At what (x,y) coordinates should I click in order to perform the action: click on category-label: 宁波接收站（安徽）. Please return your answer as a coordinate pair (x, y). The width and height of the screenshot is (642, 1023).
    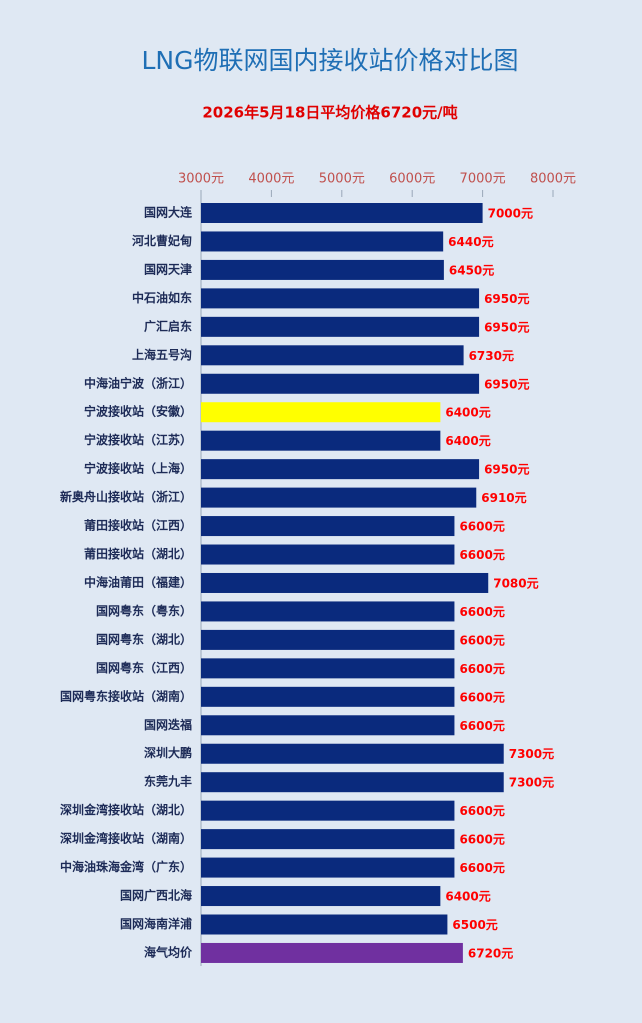
    Looking at the image, I should click on (138, 411).